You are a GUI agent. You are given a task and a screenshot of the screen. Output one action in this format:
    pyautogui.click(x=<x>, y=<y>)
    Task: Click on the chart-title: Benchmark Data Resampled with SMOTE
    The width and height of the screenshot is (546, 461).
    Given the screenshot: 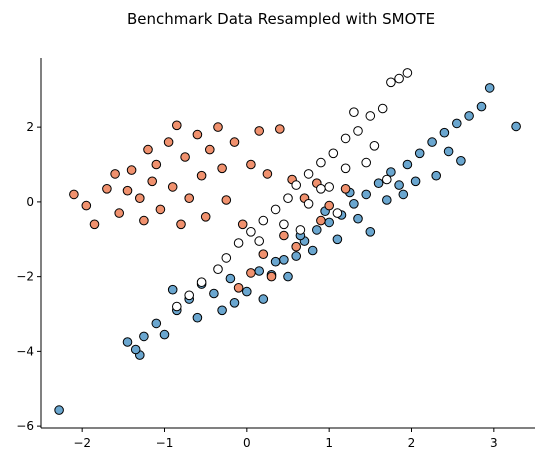 What is the action you would take?
    pyautogui.click(x=281, y=19)
    